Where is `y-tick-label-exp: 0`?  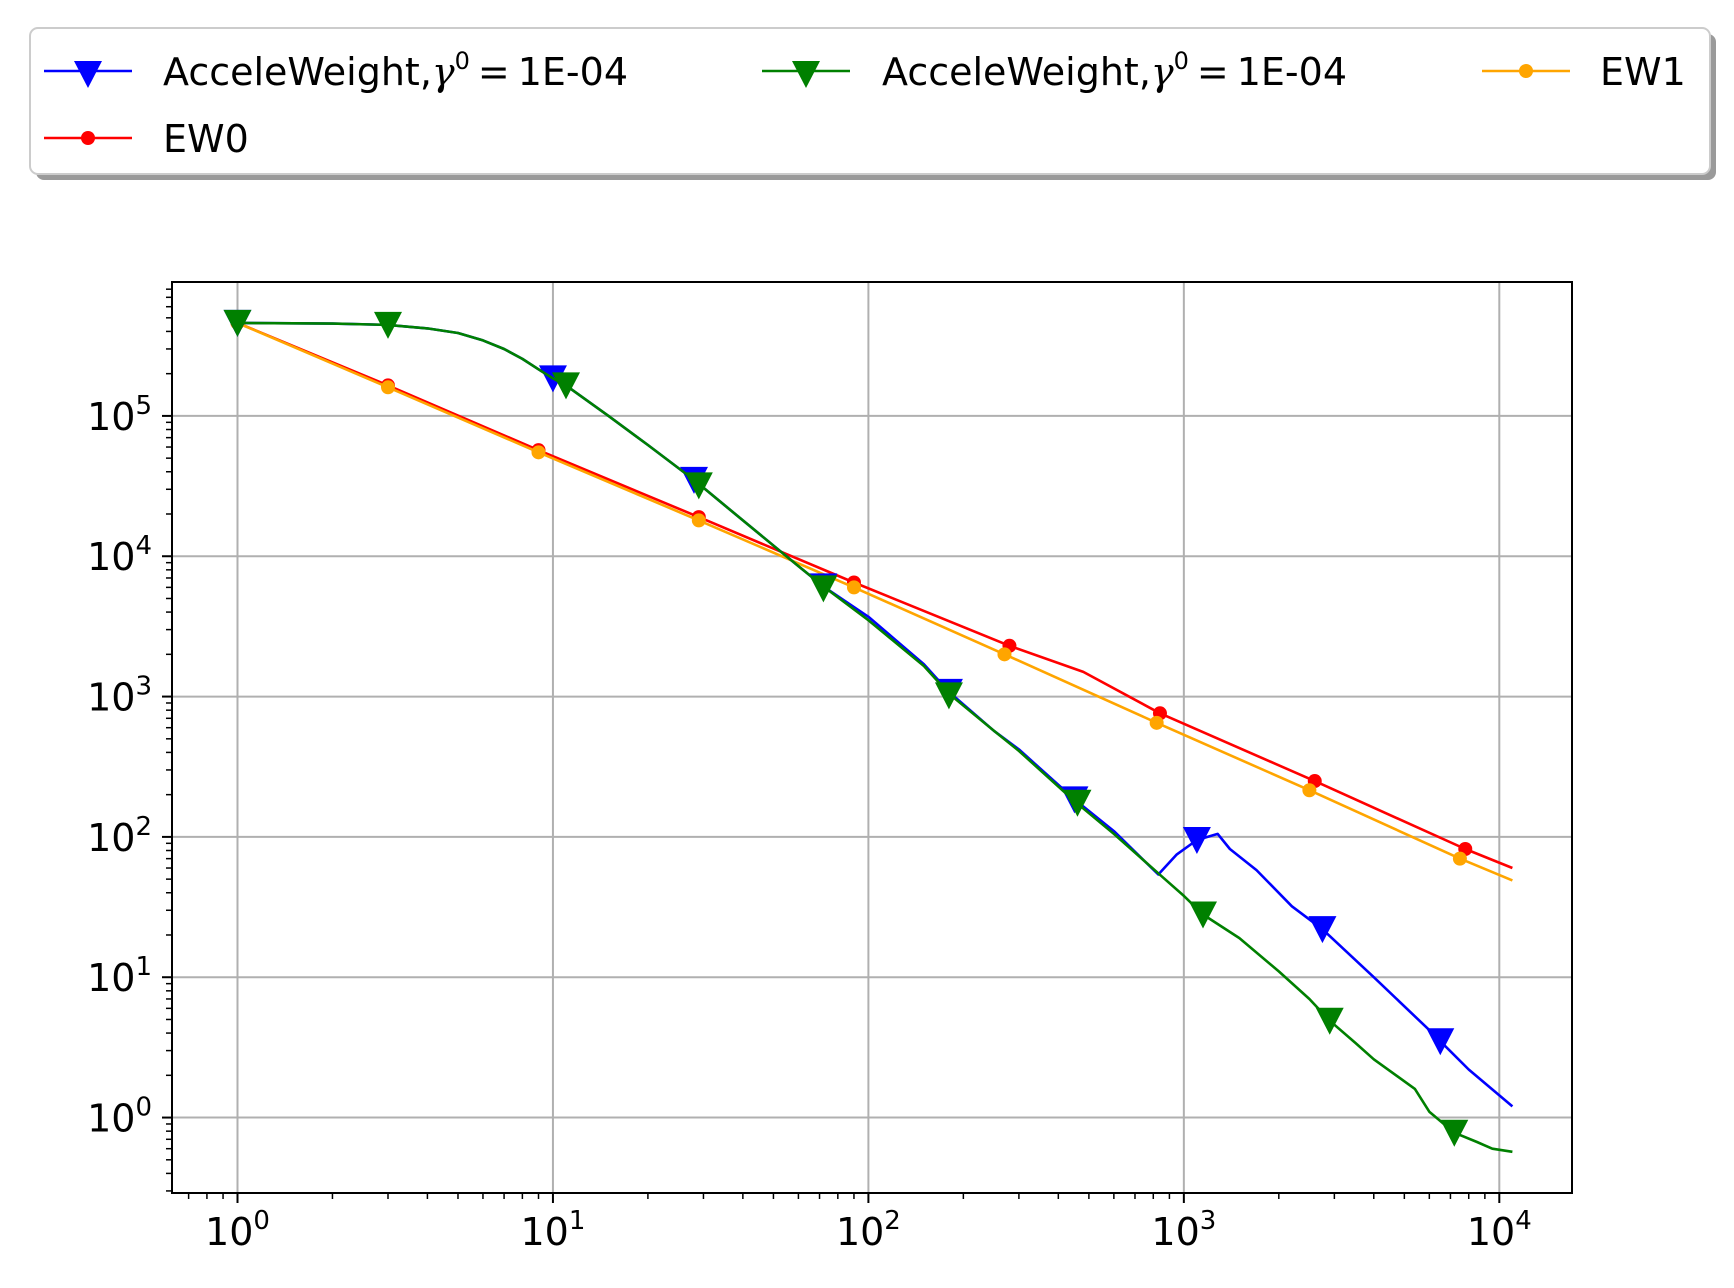
y-tick-label-exp: 0 is located at coordinates (143, 1108).